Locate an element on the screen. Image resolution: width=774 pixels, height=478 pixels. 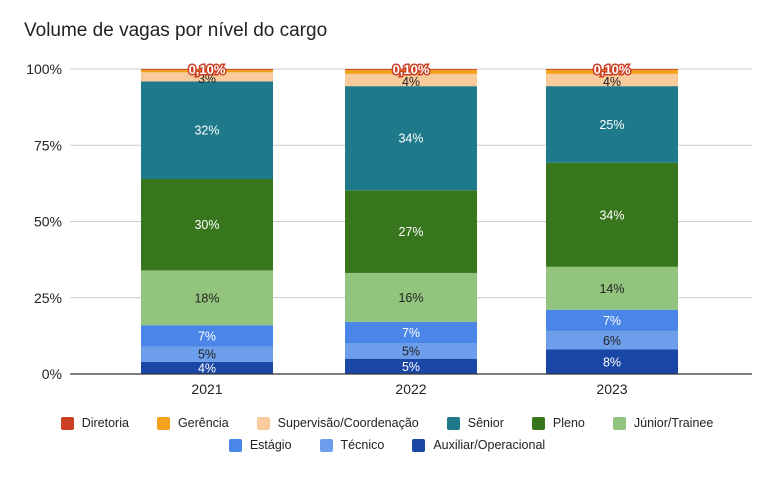
data-label: 30% is located at coordinates (206, 225).